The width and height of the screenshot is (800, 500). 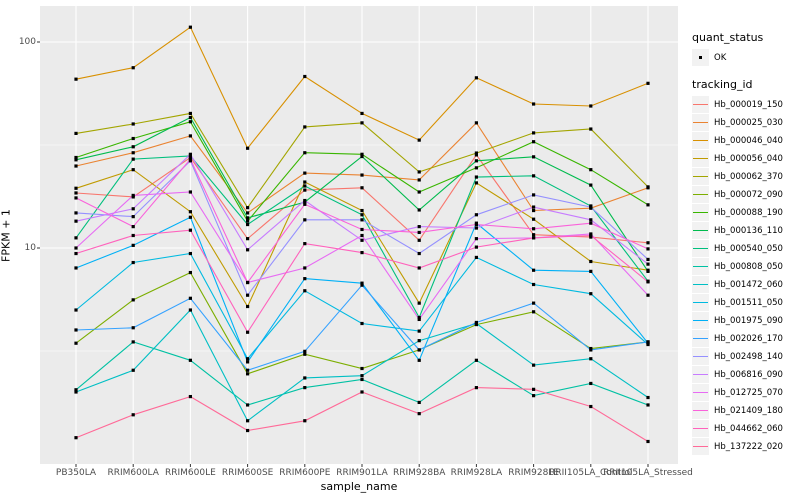 I want to click on legend-key-Hb_006816_090: Hb_006816_090, so click(x=746, y=374).